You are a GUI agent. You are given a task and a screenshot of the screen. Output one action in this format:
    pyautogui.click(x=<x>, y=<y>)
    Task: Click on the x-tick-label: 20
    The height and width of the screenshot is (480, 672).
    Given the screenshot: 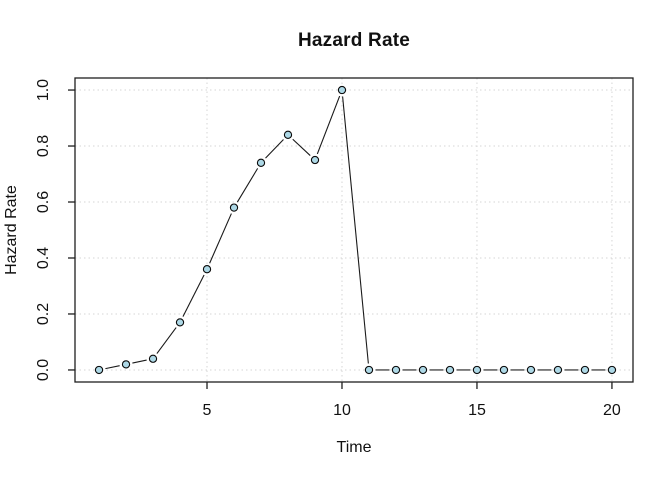 What is the action you would take?
    pyautogui.click(x=612, y=410)
    